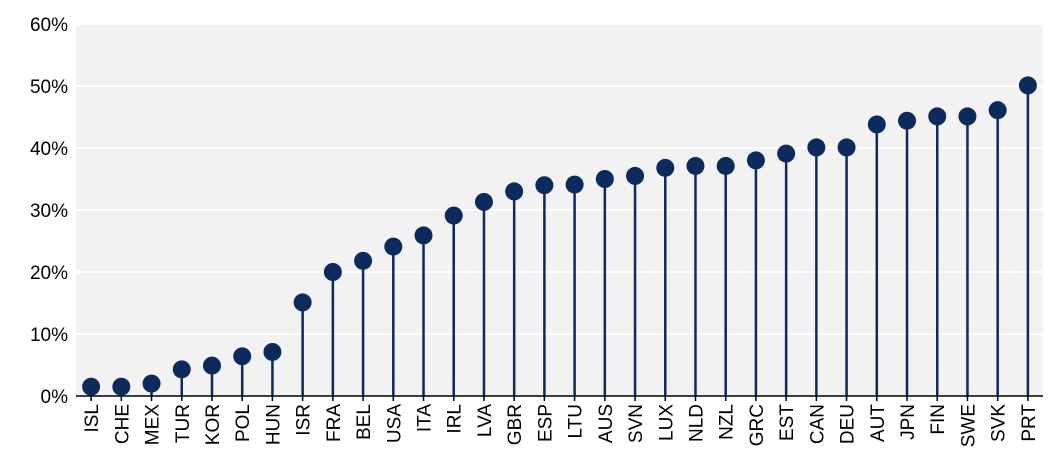 The height and width of the screenshot is (471, 1057). What do you see at coordinates (243, 423) in the screenshot?
I see `category-label: POL` at bounding box center [243, 423].